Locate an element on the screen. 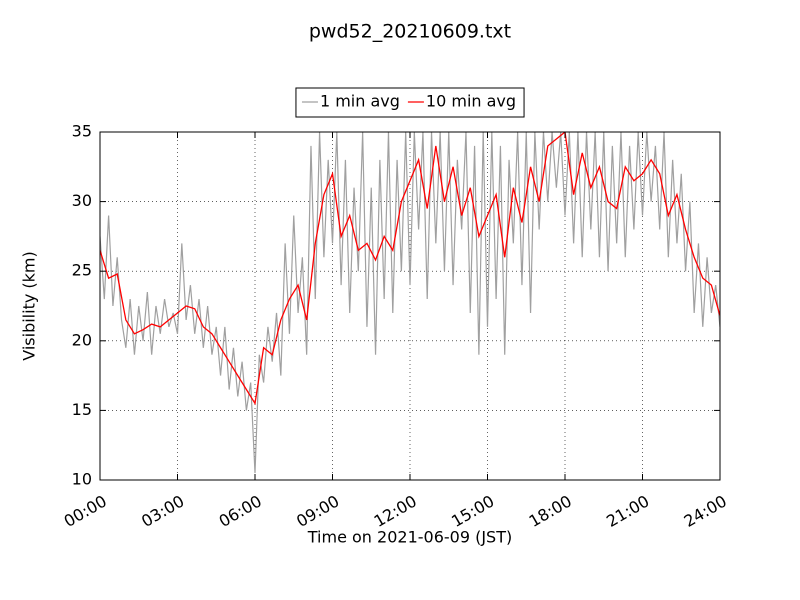 The width and height of the screenshot is (800, 600). y-tick-label: 20 is located at coordinates (82, 339).